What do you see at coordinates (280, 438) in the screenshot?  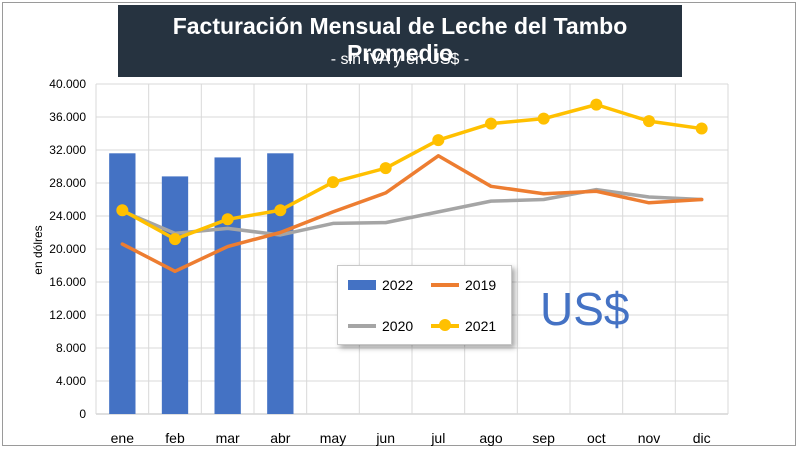 I see `x-tick-label: abr` at bounding box center [280, 438].